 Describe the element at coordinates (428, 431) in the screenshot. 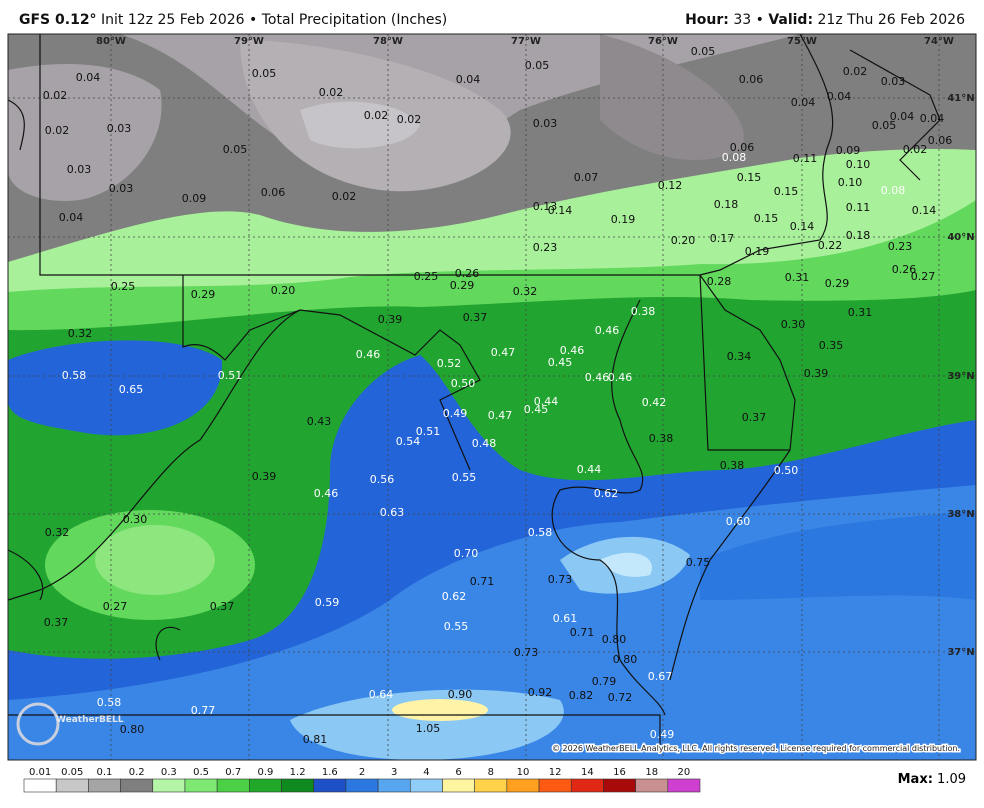

I see `point-value: 0.51` at that location.